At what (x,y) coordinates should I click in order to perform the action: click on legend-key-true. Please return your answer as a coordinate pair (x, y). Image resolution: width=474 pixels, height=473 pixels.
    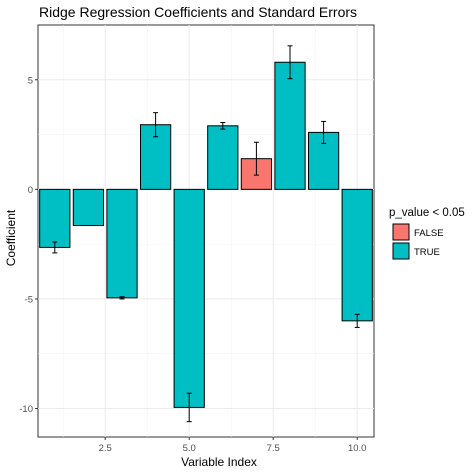
    Looking at the image, I should click on (401, 251).